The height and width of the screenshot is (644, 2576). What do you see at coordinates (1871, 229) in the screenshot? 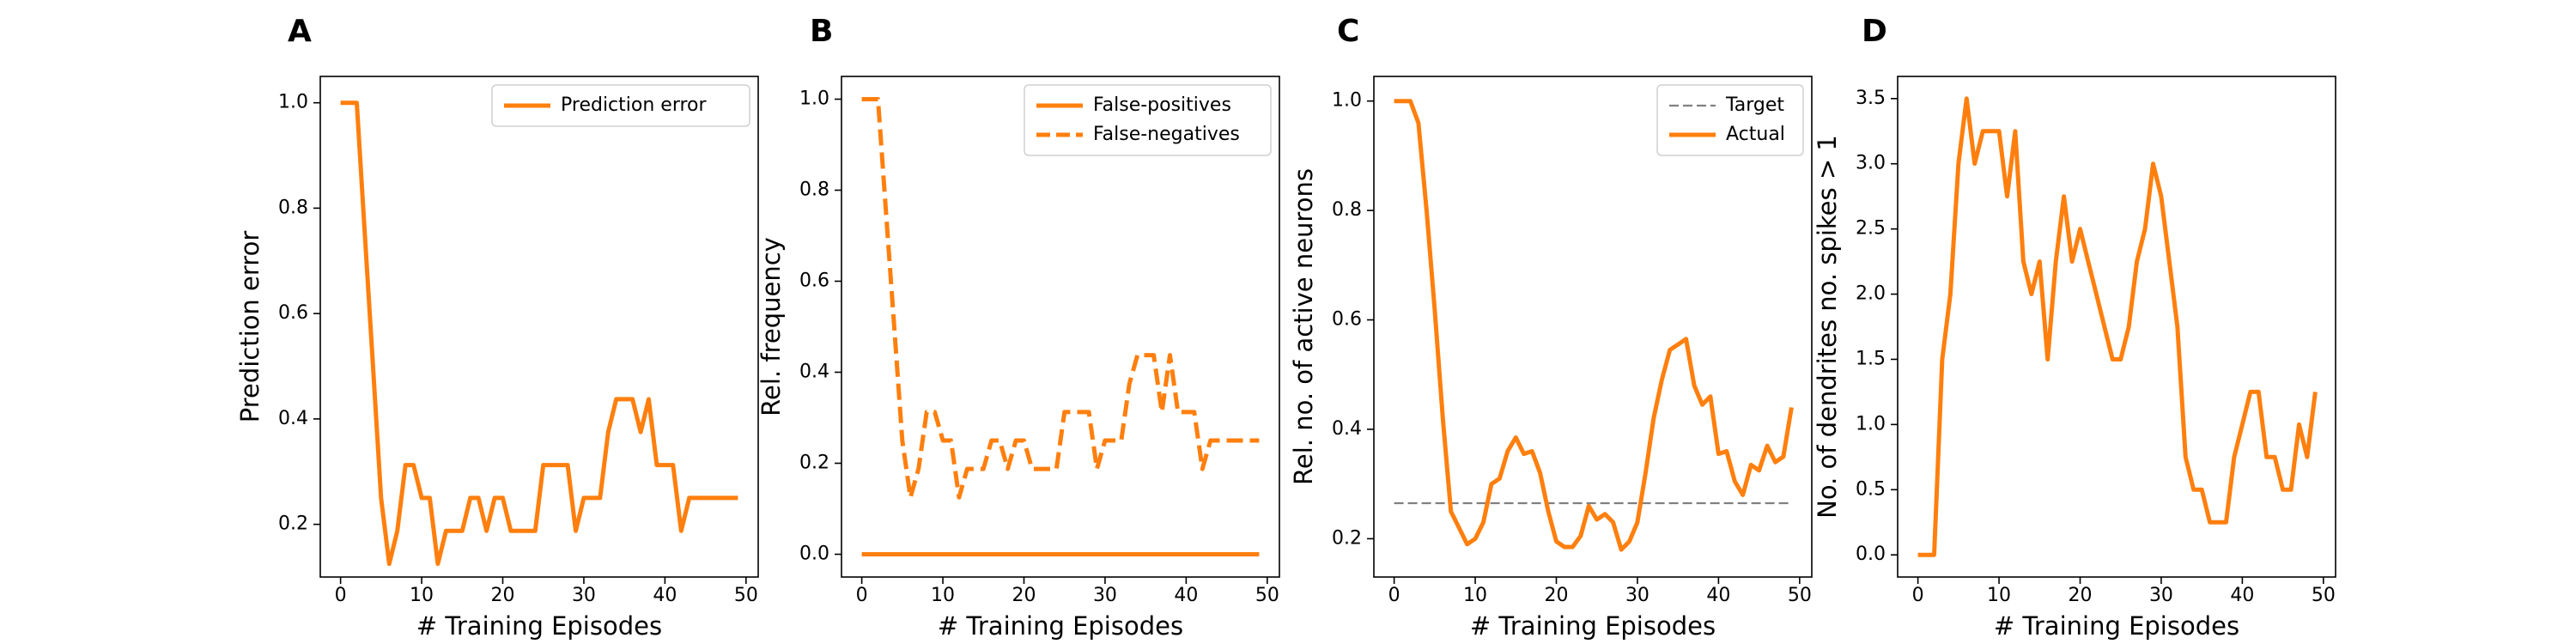
I see `y-tick-label: 2.5` at bounding box center [1871, 229].